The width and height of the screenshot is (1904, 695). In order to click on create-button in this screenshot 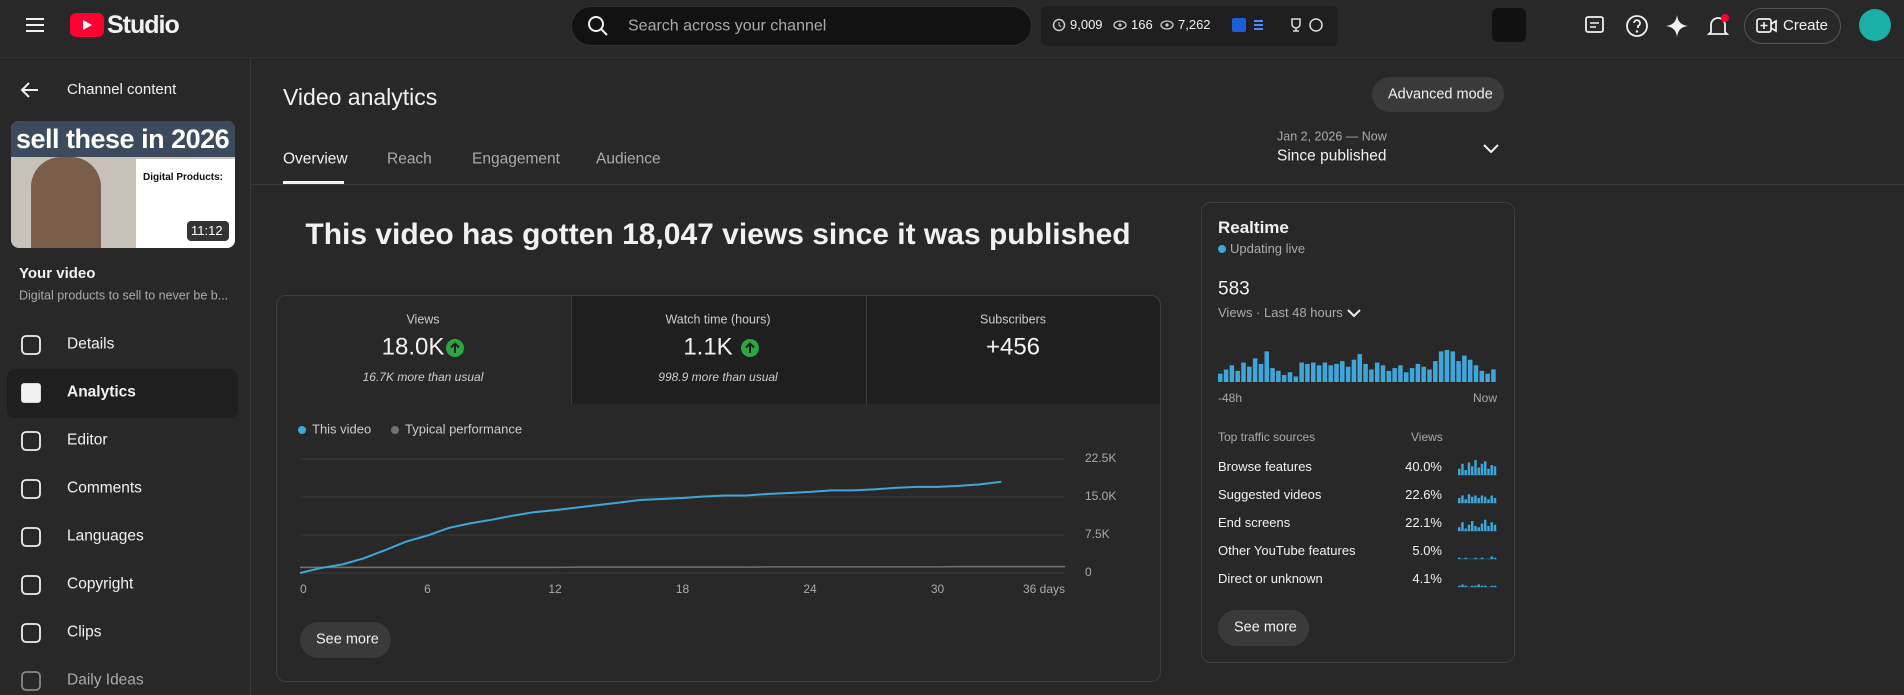, I will do `click(1792, 26)`.